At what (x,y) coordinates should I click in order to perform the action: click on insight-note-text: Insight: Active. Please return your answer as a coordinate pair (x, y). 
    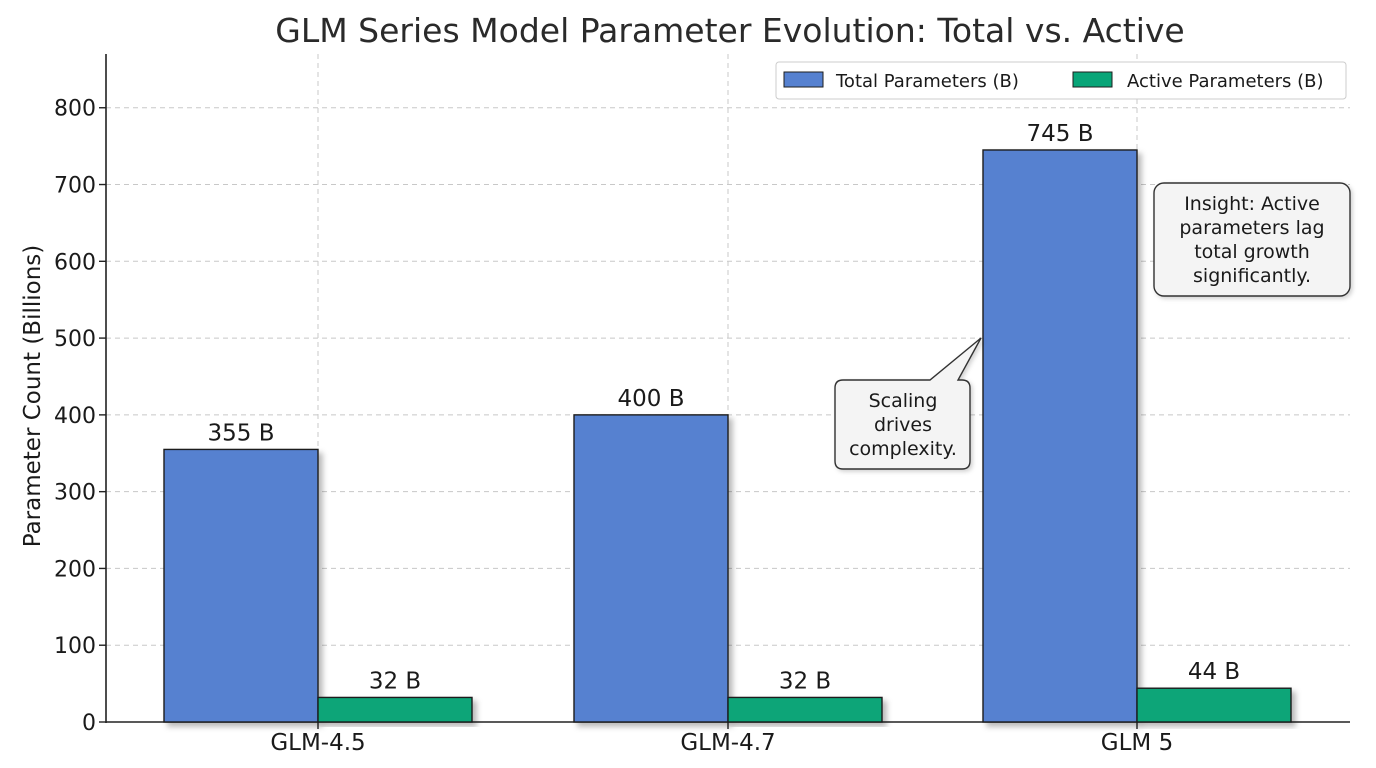
    Looking at the image, I should click on (1252, 204).